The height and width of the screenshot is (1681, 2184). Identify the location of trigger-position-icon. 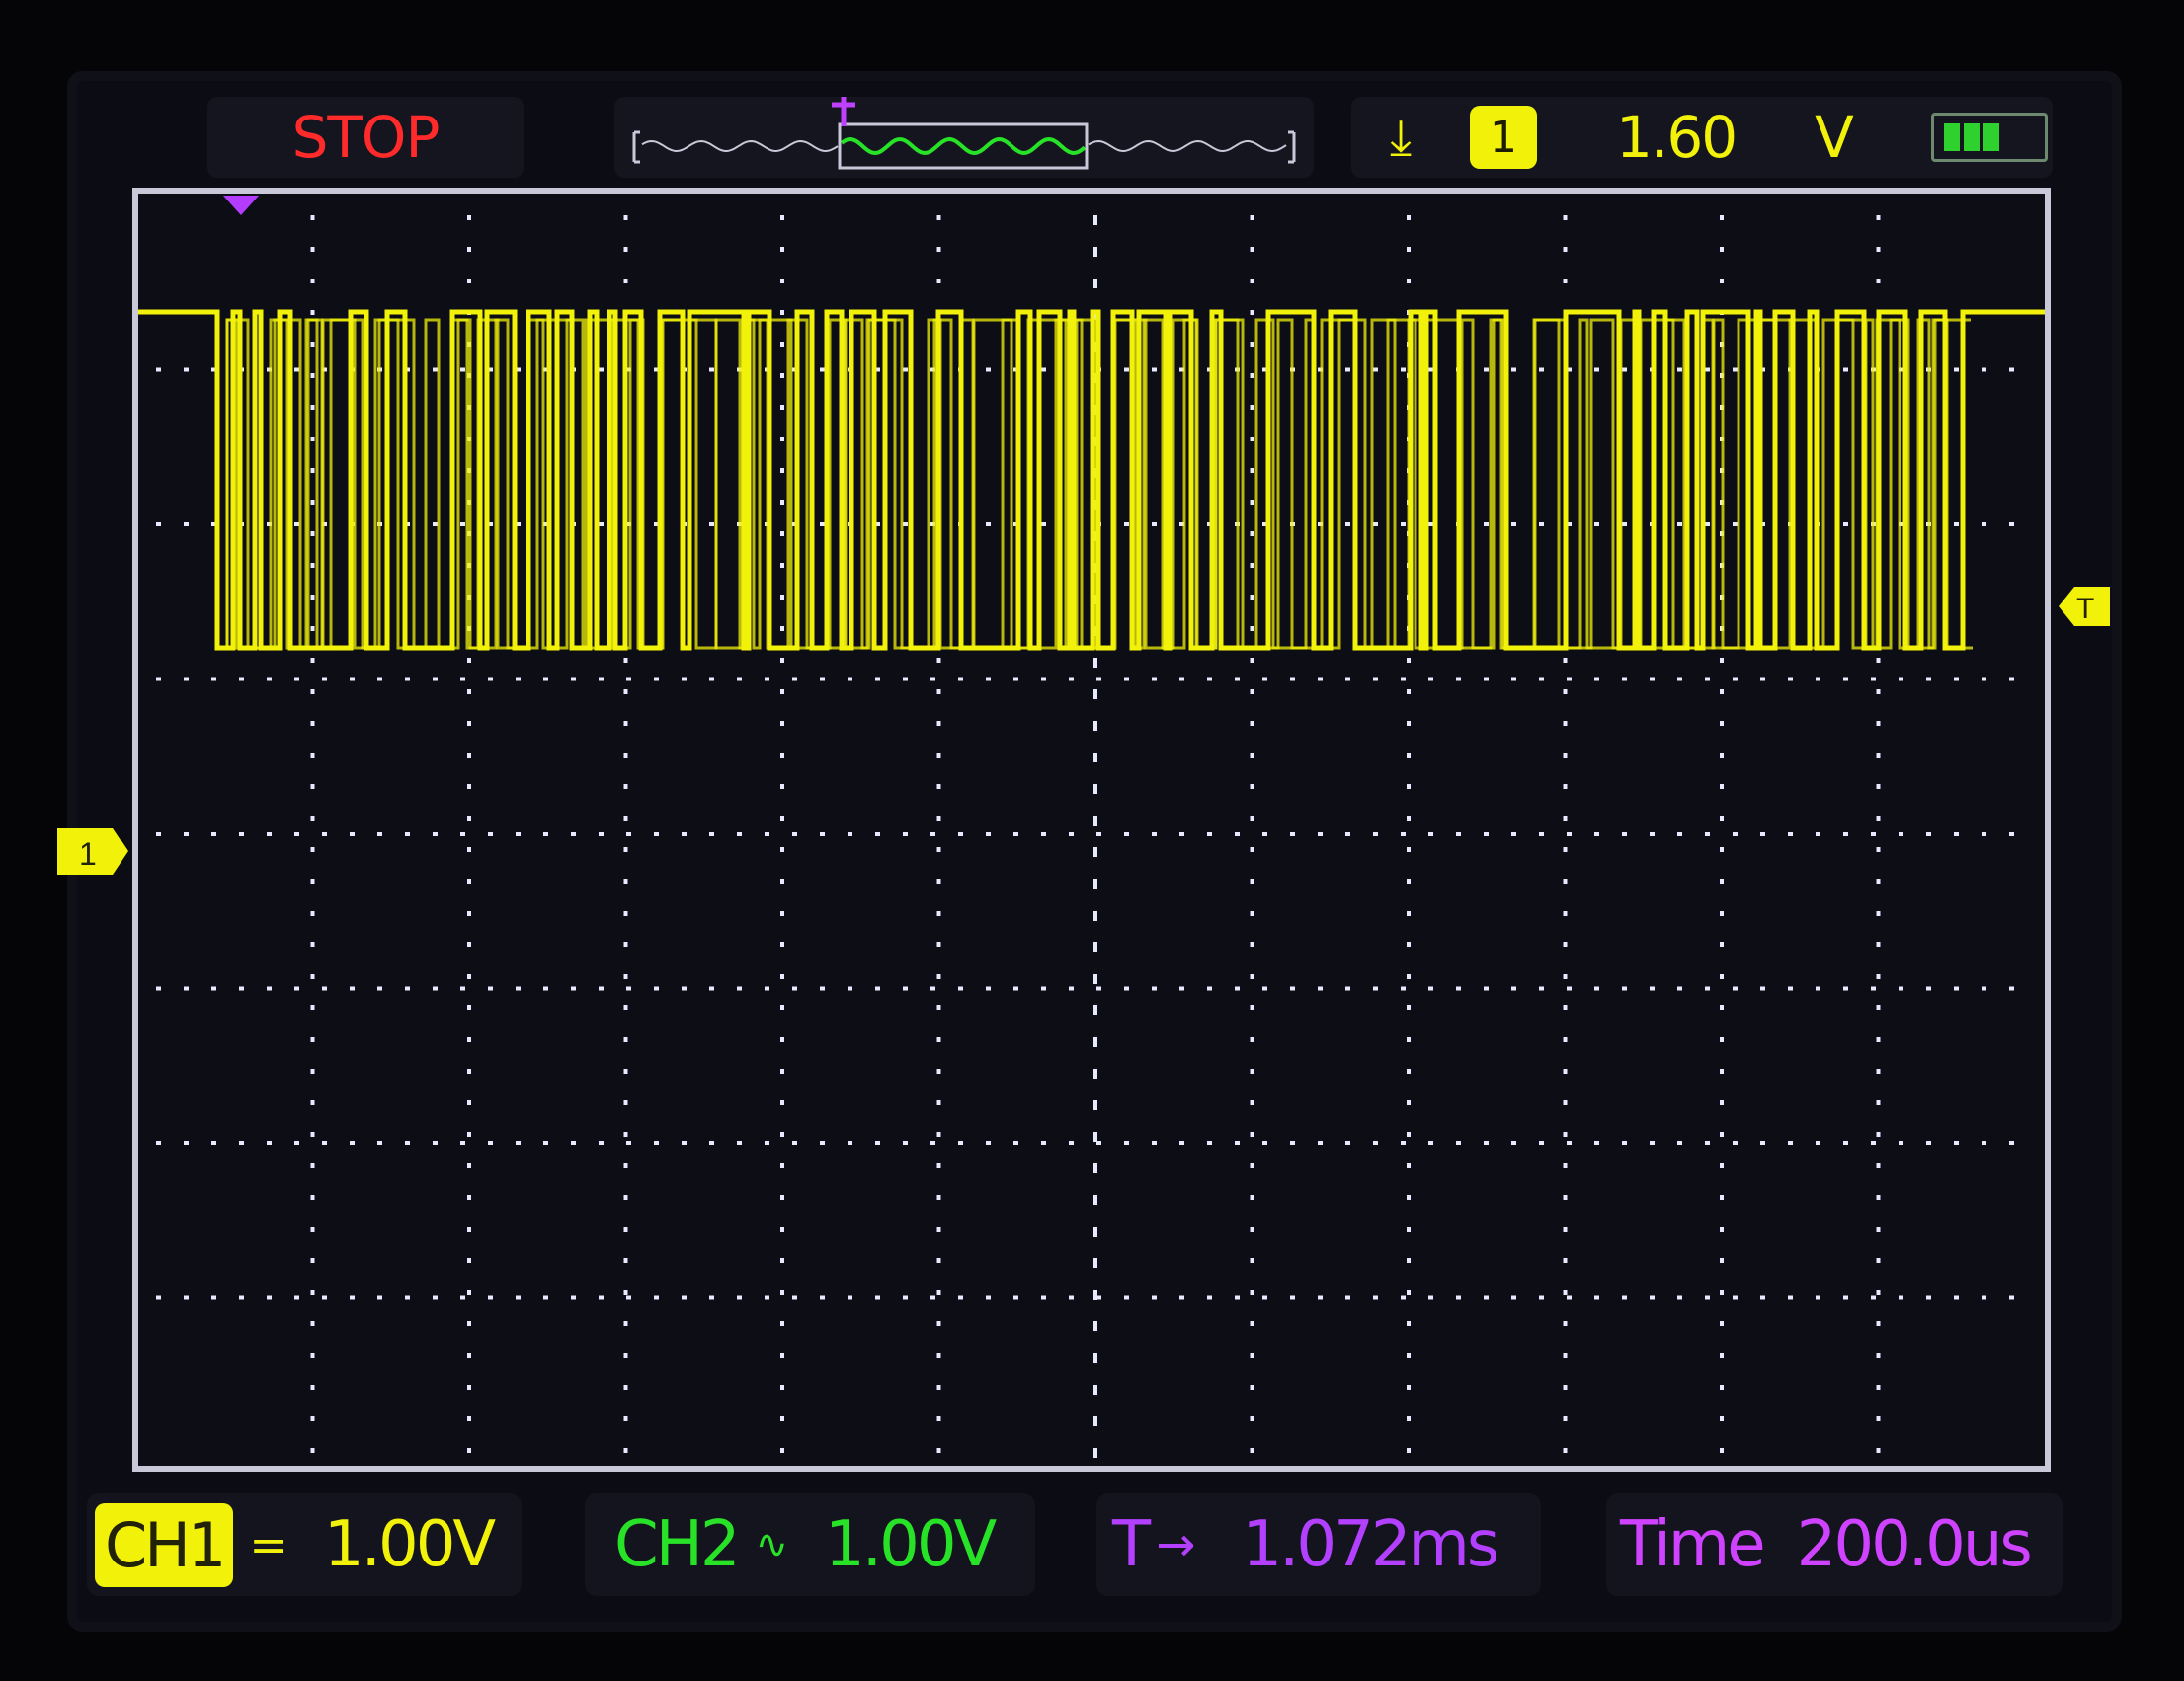
(843, 111).